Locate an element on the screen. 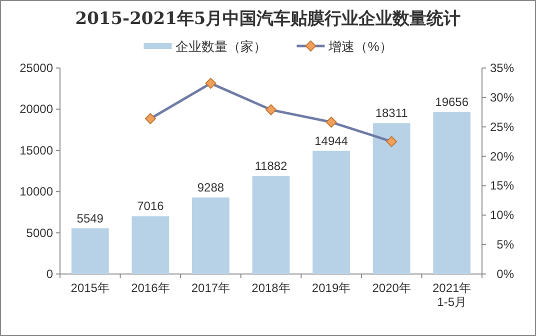 This screenshot has width=536, height=336. legend-label: 企业数量（家） is located at coordinates (221, 46).